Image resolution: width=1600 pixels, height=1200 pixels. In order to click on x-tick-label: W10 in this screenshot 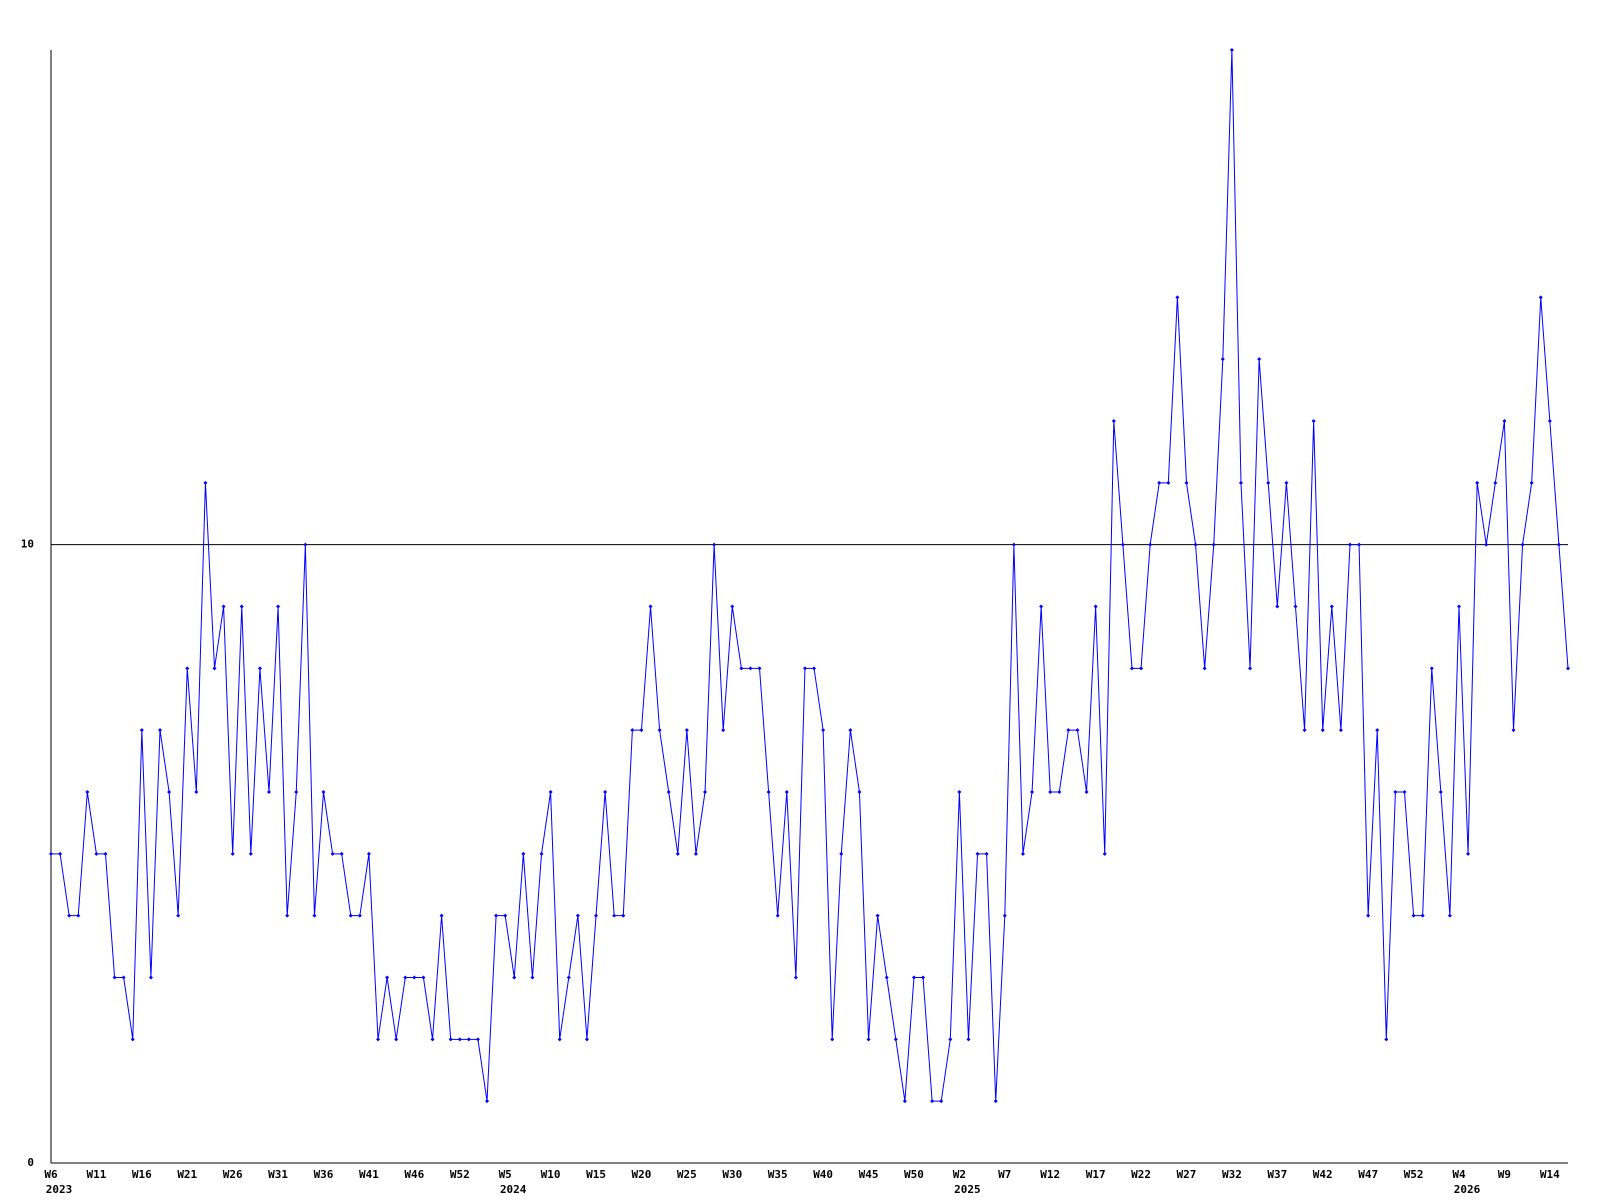, I will do `click(551, 1174)`.